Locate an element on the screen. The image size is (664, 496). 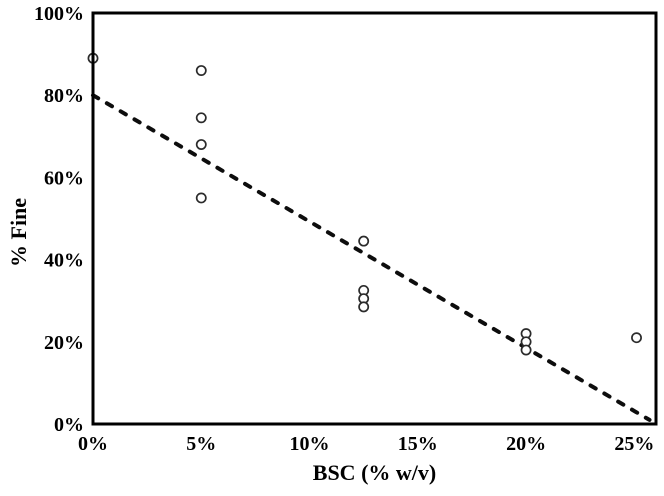
y-tick-label: 40% is located at coordinates (64, 261).